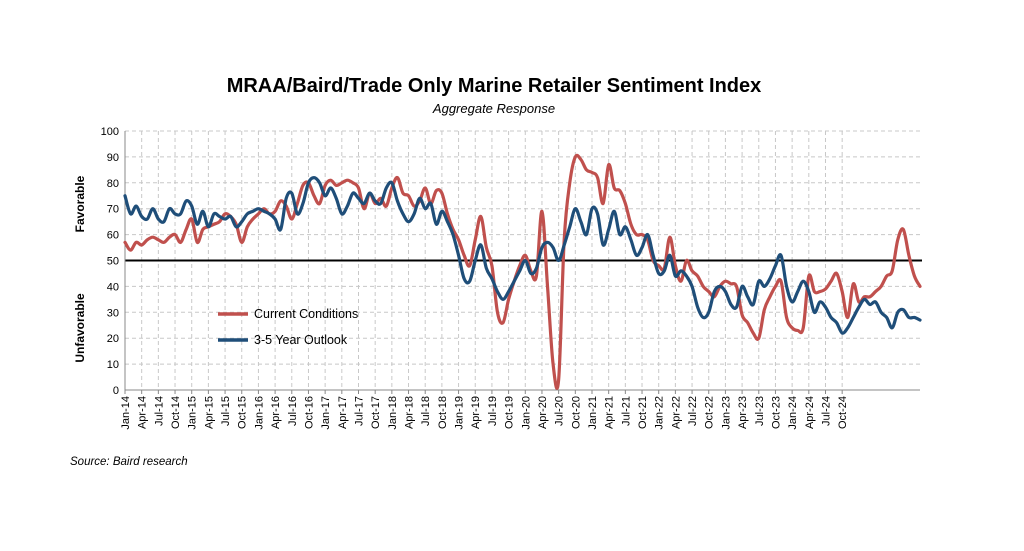 The height and width of the screenshot is (551, 1024). I want to click on legend: Current Conditions 3-5 Year Outlook, so click(288, 327).